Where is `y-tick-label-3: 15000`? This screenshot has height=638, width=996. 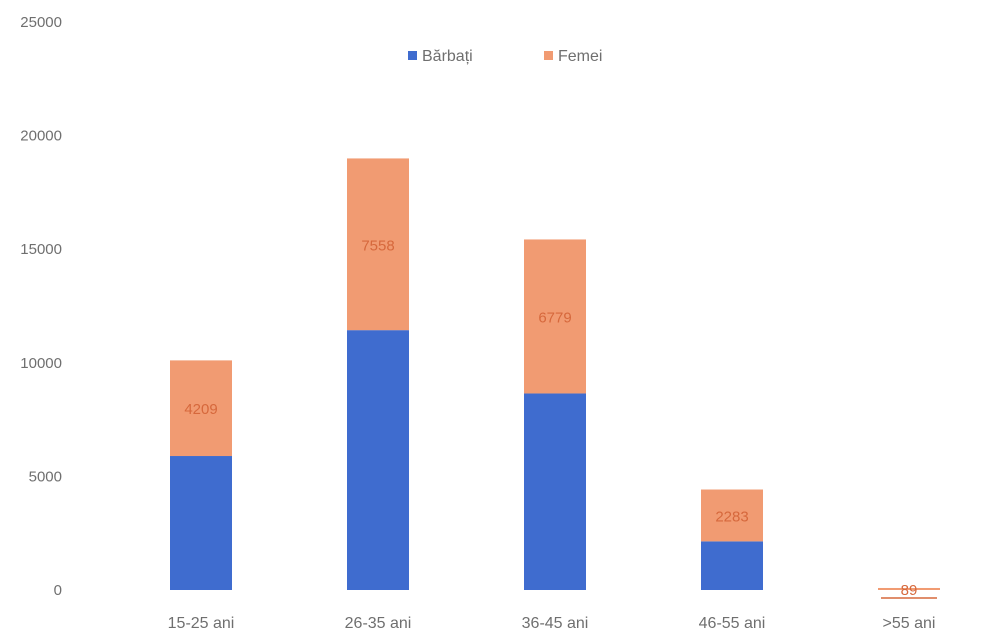 y-tick-label-3: 15000 is located at coordinates (41, 249).